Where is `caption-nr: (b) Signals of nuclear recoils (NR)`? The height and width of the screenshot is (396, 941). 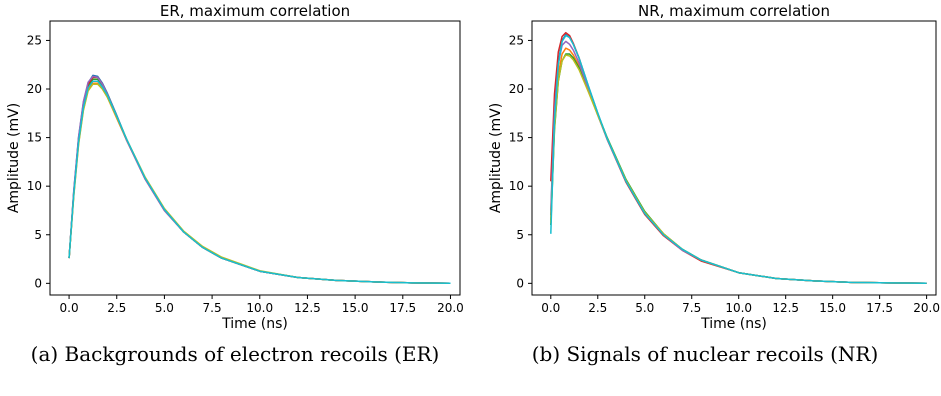
caption-nr: (b) Signals of nuclear recoils (NR) is located at coordinates (705, 354).